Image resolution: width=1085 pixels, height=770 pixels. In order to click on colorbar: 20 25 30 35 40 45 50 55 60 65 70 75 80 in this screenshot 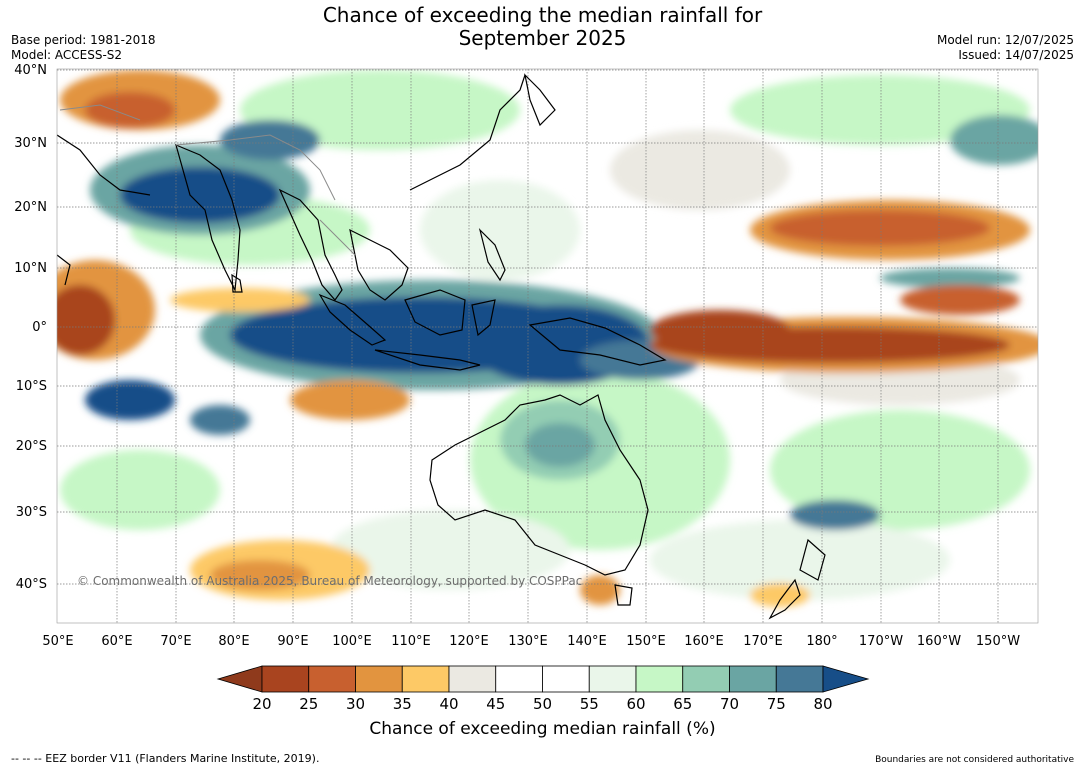, I will do `click(543, 689)`.